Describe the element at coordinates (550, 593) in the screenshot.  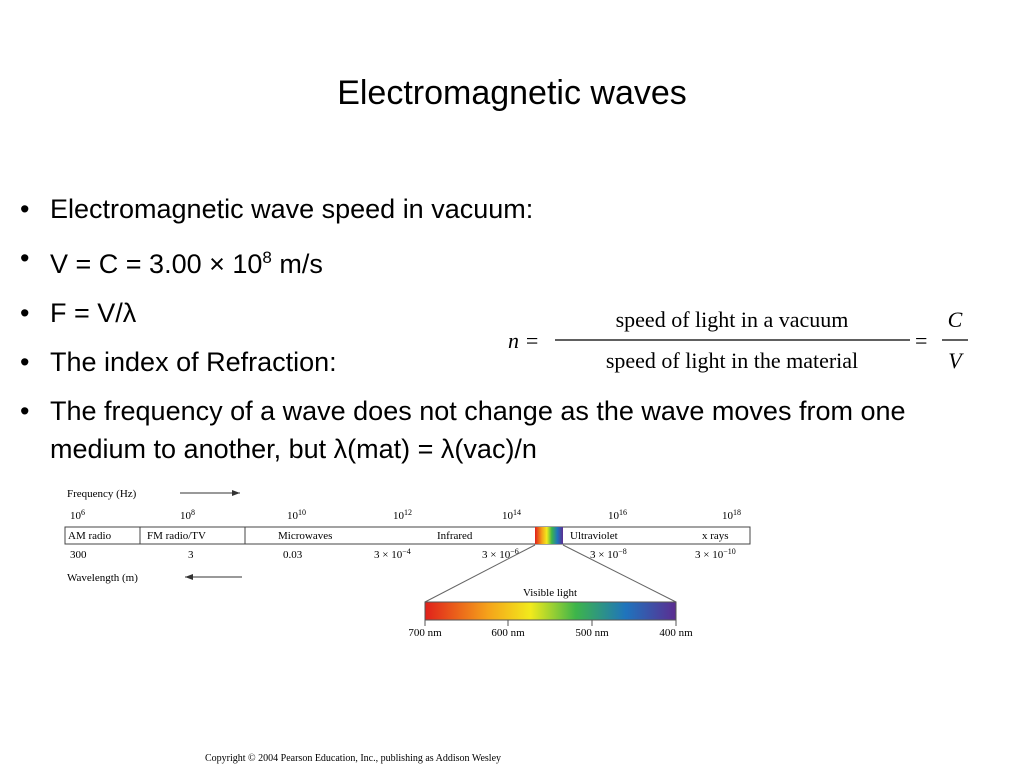
I see `visible-label: Visible light` at that location.